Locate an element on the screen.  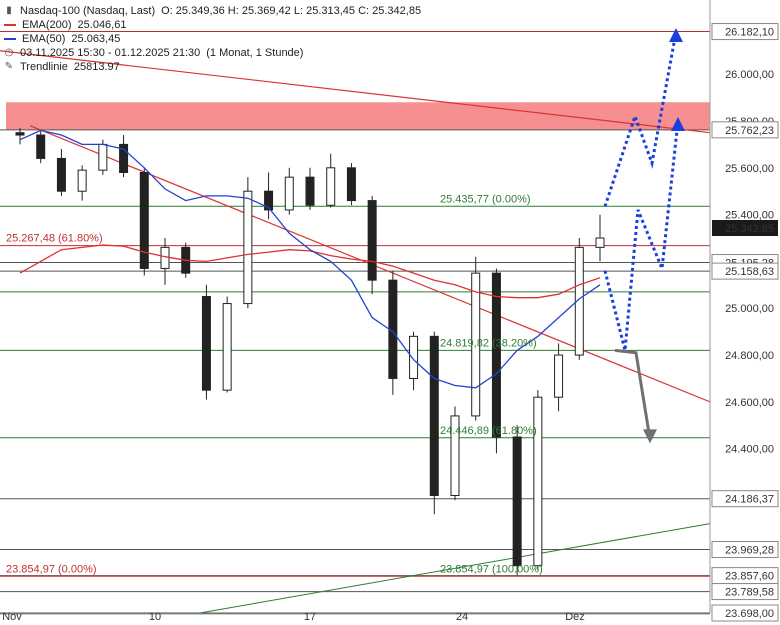
fib-annotation: 25.267,48 (61.80%) is located at coordinates (54, 239).